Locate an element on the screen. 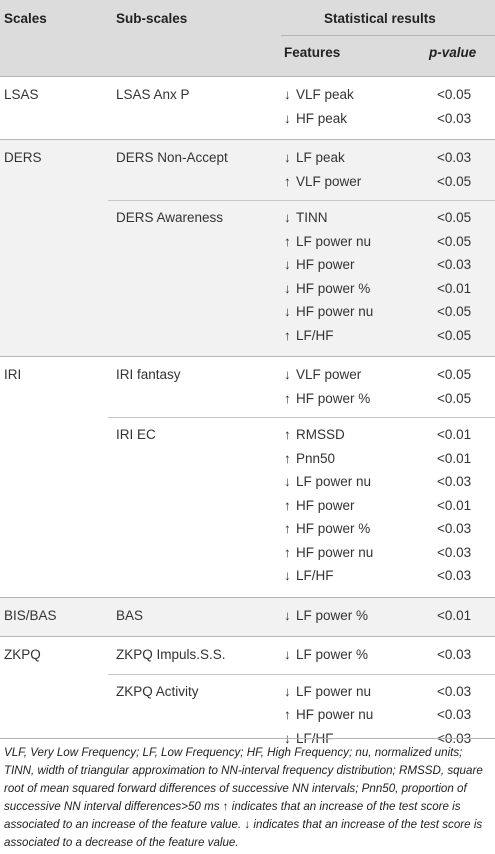  subscale-name: BAS is located at coordinates (130, 615).